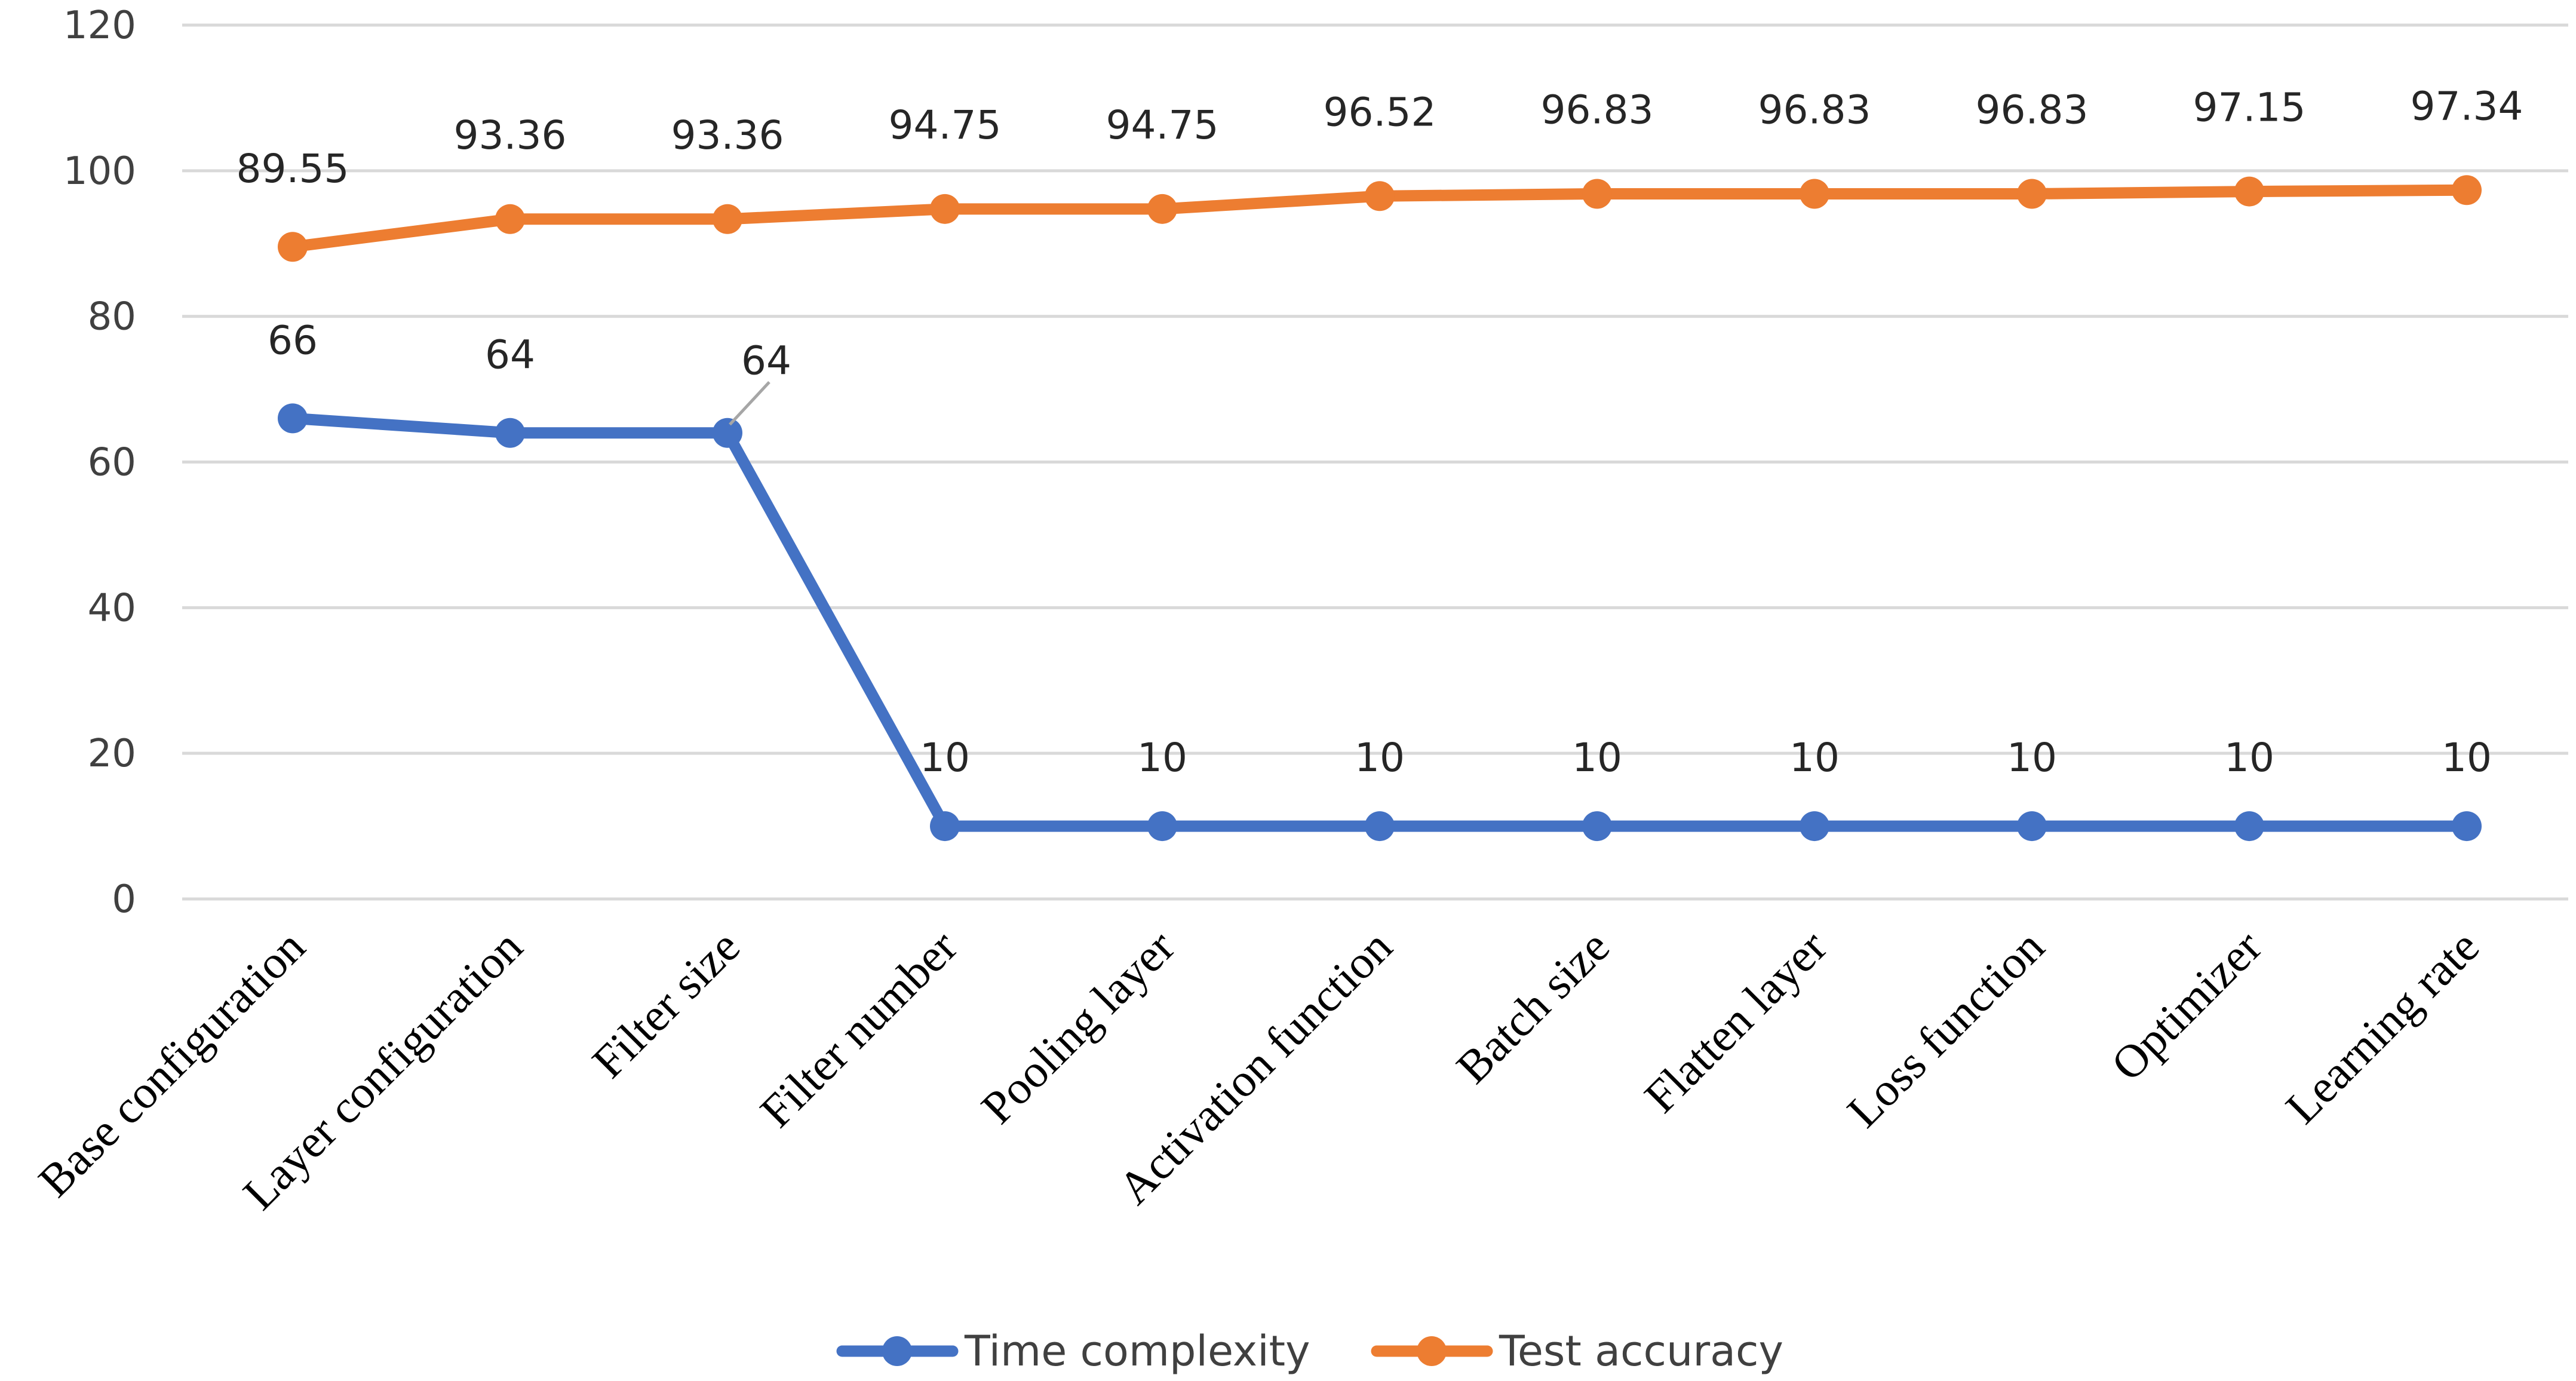 This screenshot has height=1381, width=2576. Describe the element at coordinates (1945, 1028) in the screenshot. I see `x-category-label: Loss function` at that location.